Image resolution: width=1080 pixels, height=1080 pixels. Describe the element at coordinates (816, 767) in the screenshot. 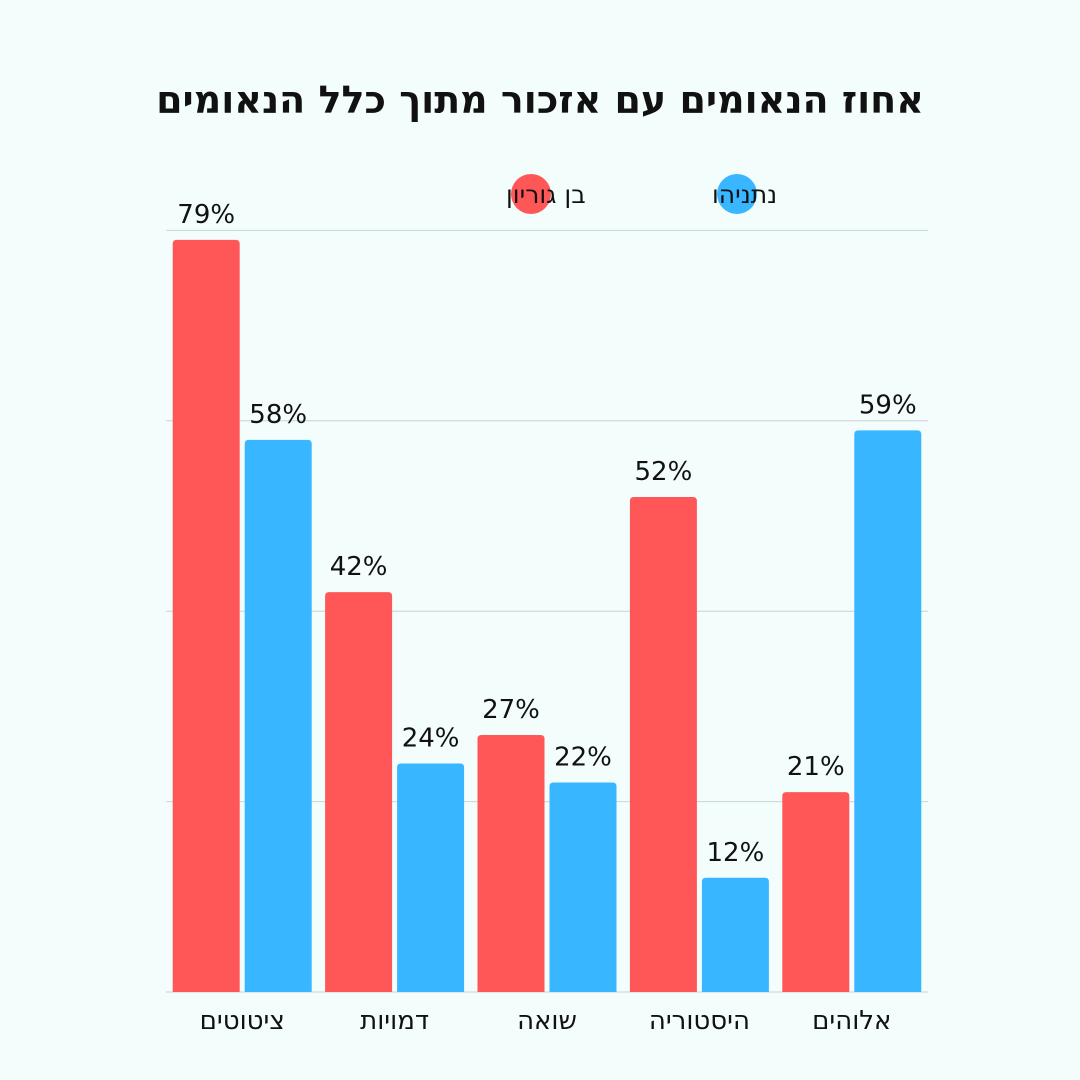

I see `data-label: 21%` at that location.